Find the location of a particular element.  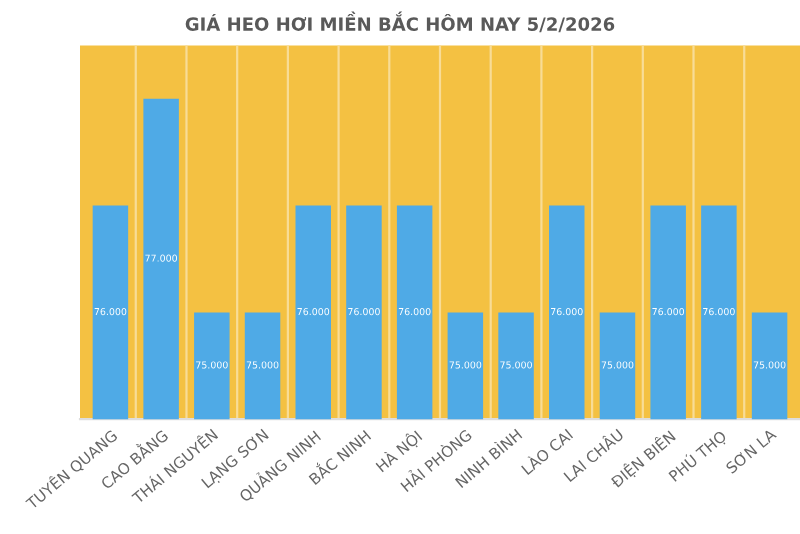

chart-title: GIÁ HEO HƠI MIỀN BẮC HÔM NAY 5/2/2026 is located at coordinates (400, 22).